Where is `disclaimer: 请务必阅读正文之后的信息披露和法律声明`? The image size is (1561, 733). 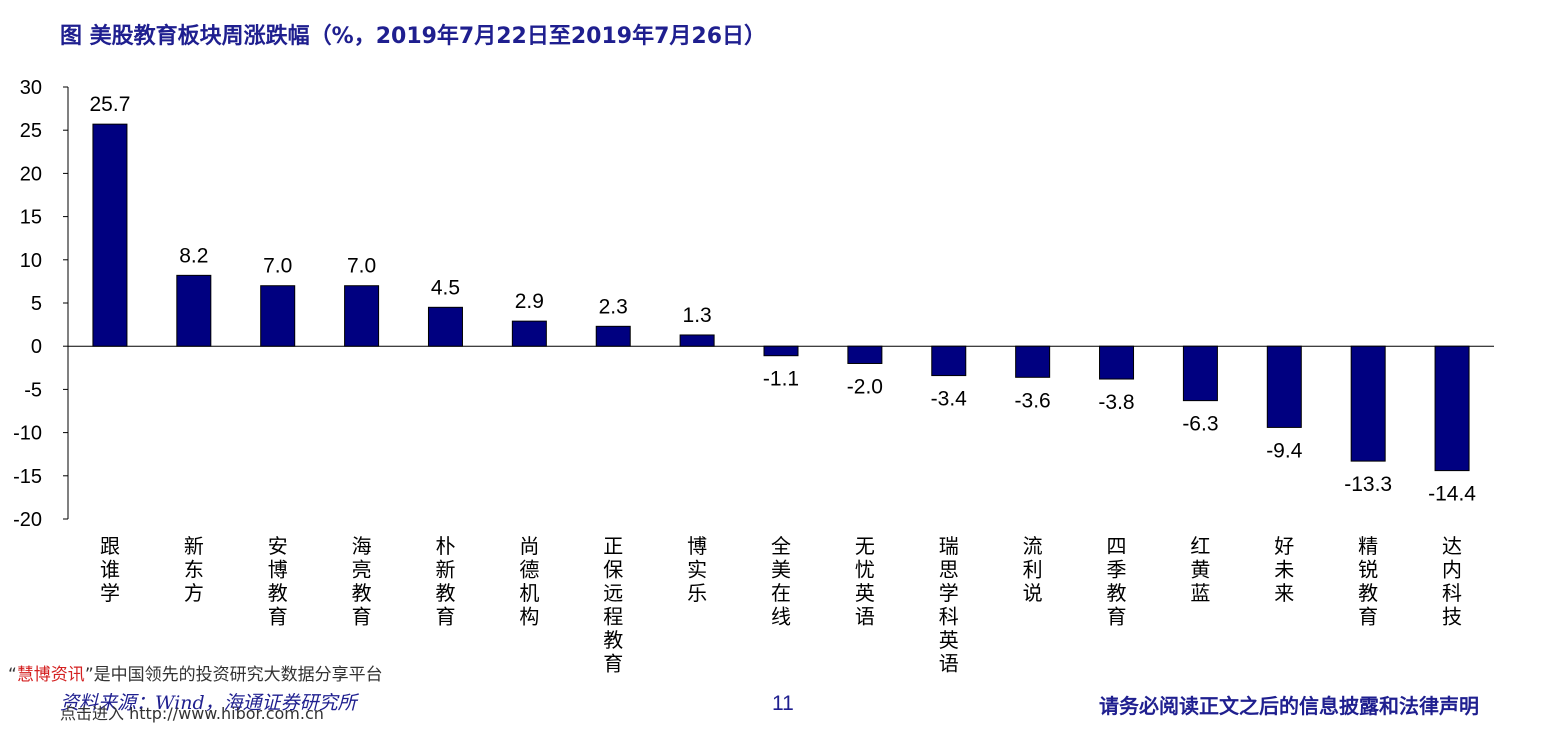 disclaimer: 请务必阅读正文之后的信息披露和法律声明 is located at coordinates (1289, 706).